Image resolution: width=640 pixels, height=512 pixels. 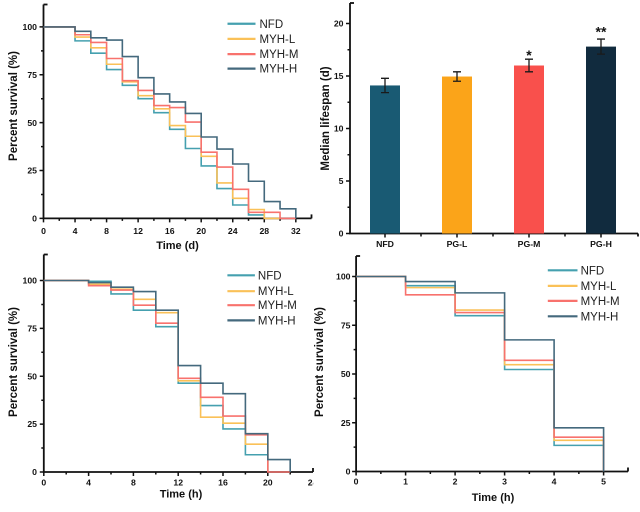 I want to click on svg-text: 2, so click(x=455, y=482).